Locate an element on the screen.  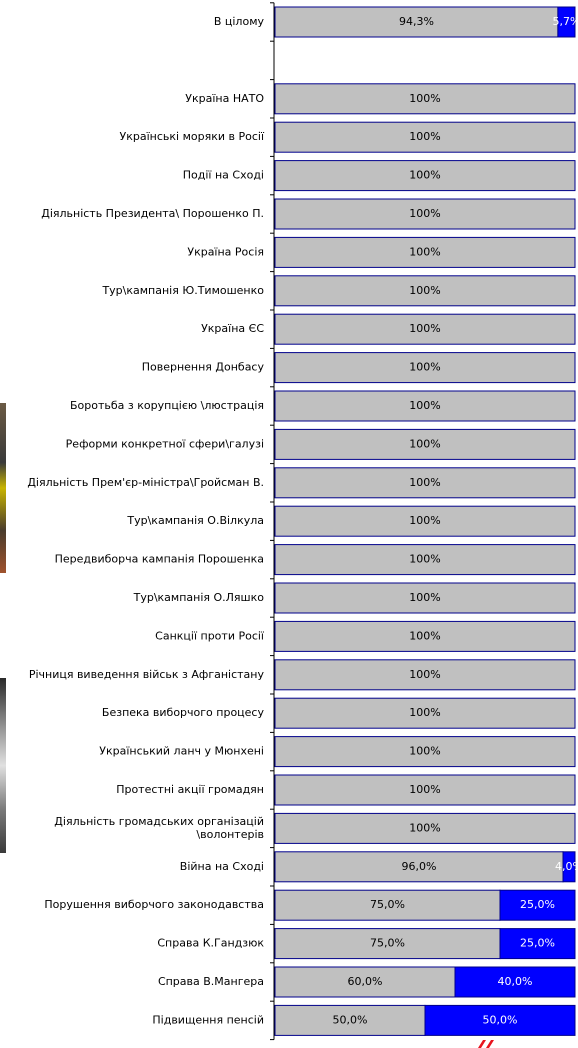
data-label-a: 96,0% is located at coordinates (419, 866).